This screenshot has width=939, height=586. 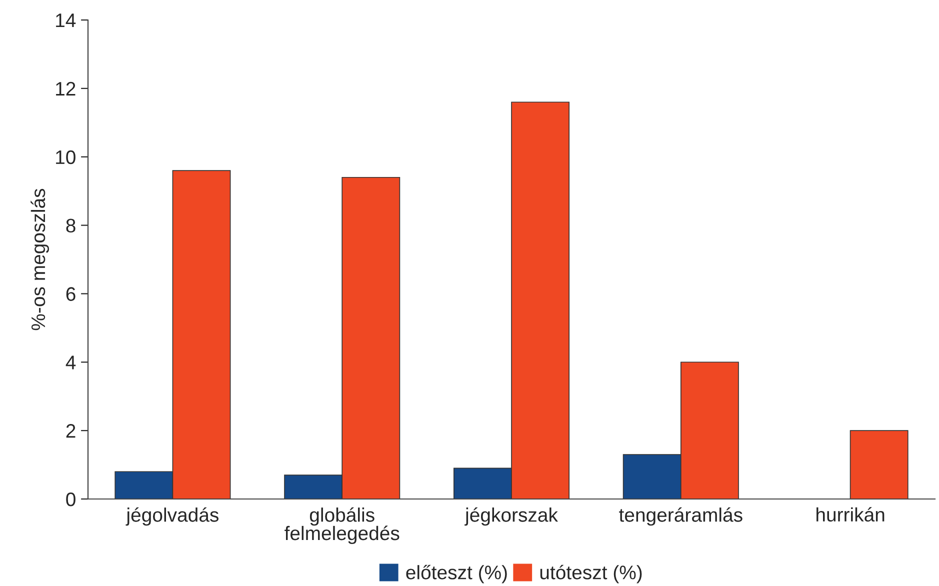 I want to click on x-tick-label: tengeráramlás, so click(x=680, y=516).